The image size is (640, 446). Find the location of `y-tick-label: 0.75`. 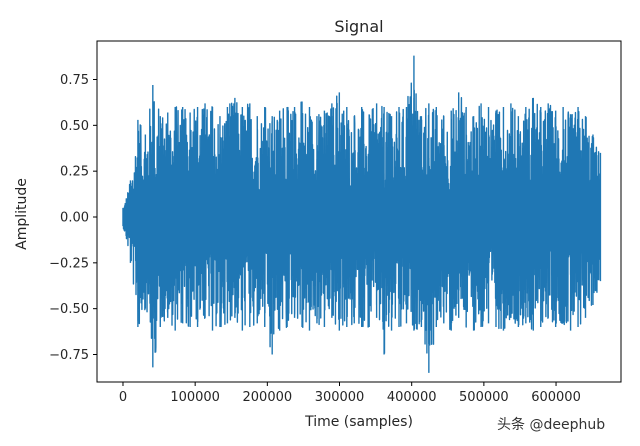

y-tick-label: 0.75 is located at coordinates (74, 80).